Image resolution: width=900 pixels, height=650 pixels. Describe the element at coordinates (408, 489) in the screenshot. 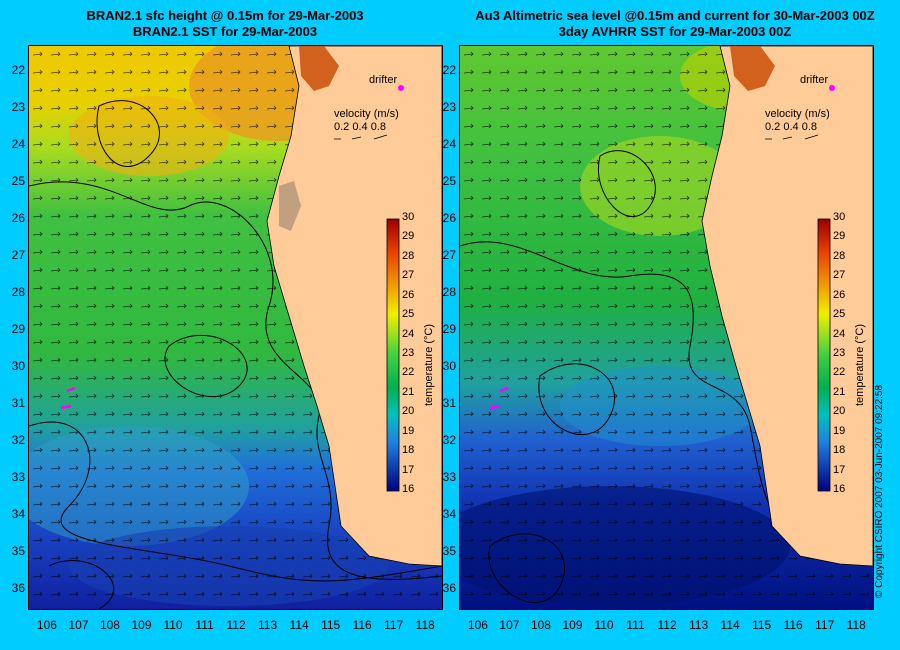

I see `left-colorbar-tick: 16` at that location.